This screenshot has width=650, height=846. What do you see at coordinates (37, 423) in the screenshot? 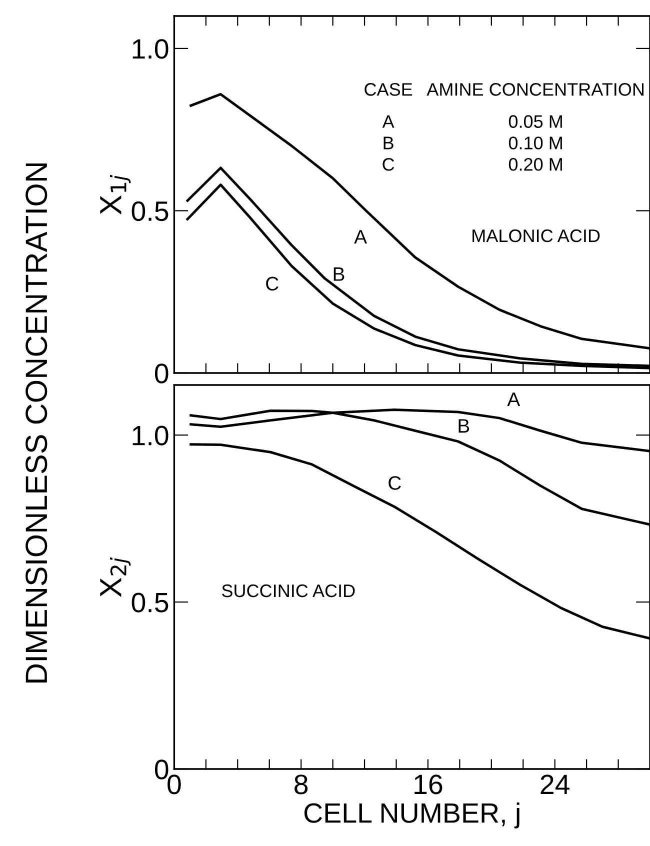
I see `text: DIMENSIONLESS CONCENTRATION` at bounding box center [37, 423].